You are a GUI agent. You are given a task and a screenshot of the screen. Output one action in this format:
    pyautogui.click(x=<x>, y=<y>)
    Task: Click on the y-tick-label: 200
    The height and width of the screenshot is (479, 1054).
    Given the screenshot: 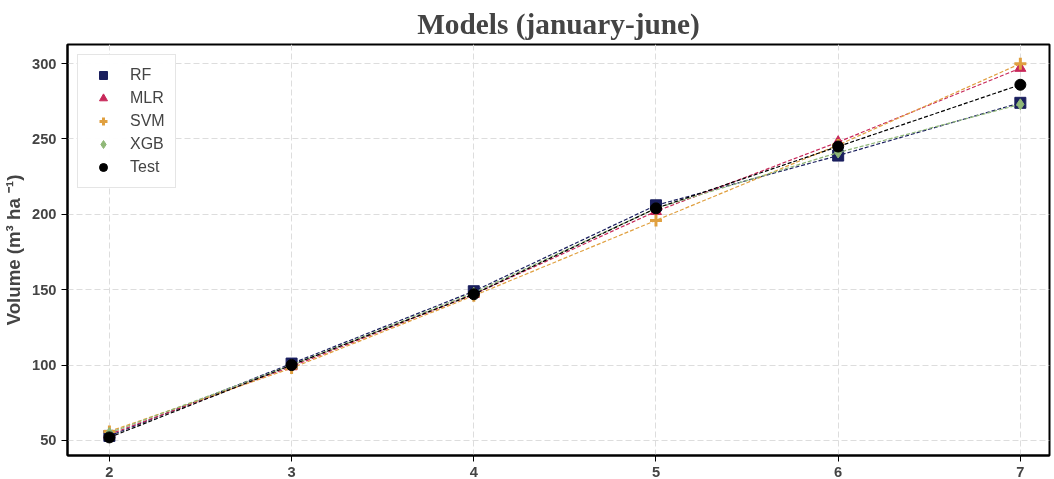 What is the action you would take?
    pyautogui.click(x=44, y=214)
    